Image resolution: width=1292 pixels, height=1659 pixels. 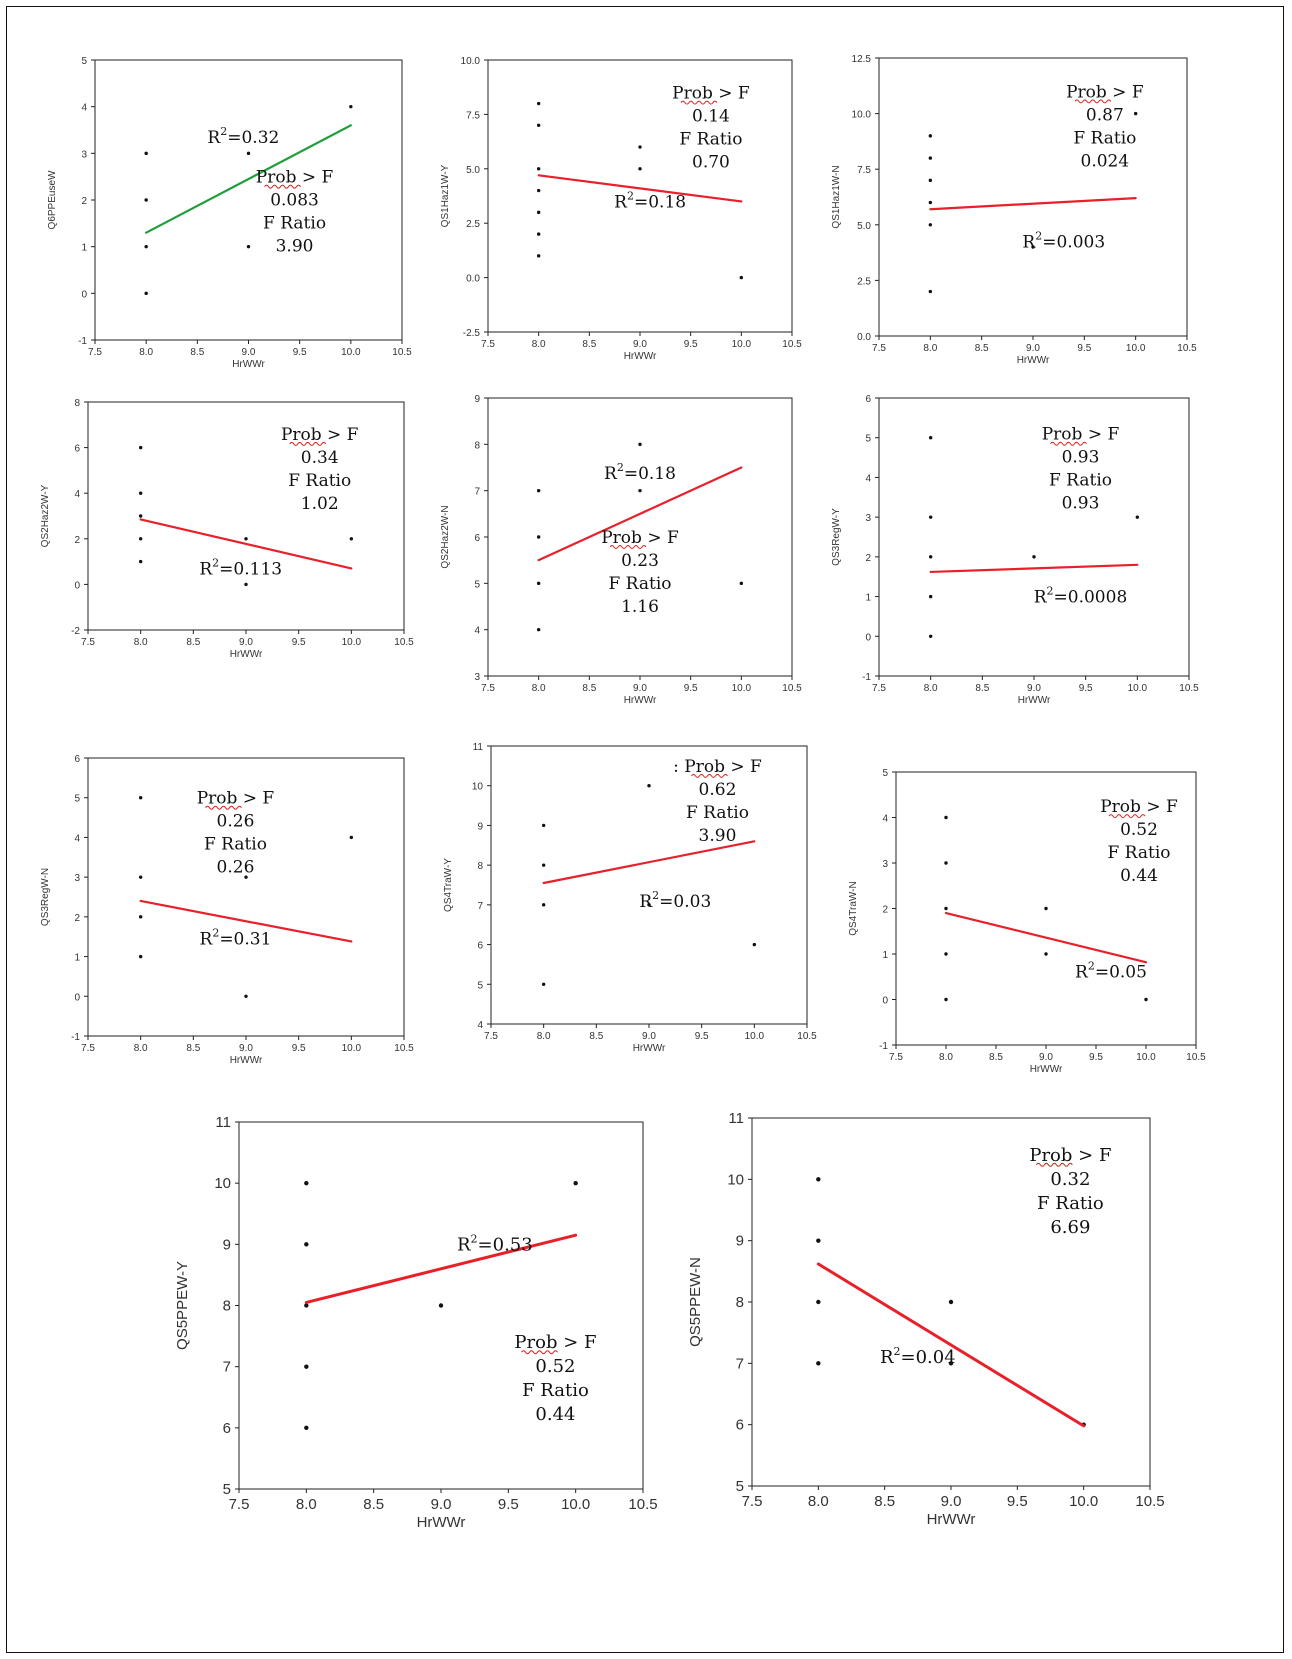 I want to click on y-tick-label: 0.0, so click(x=864, y=337).